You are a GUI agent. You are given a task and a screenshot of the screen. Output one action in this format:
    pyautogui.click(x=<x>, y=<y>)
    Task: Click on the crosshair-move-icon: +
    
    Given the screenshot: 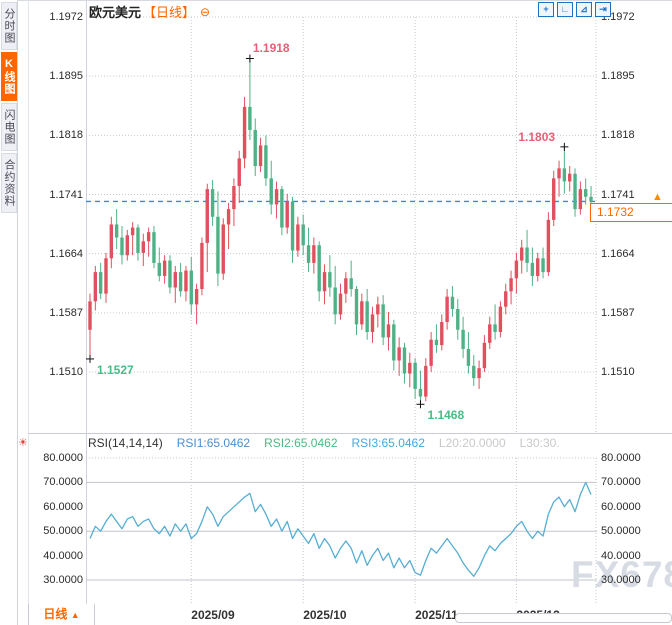 What is the action you would take?
    pyautogui.click(x=546, y=9)
    